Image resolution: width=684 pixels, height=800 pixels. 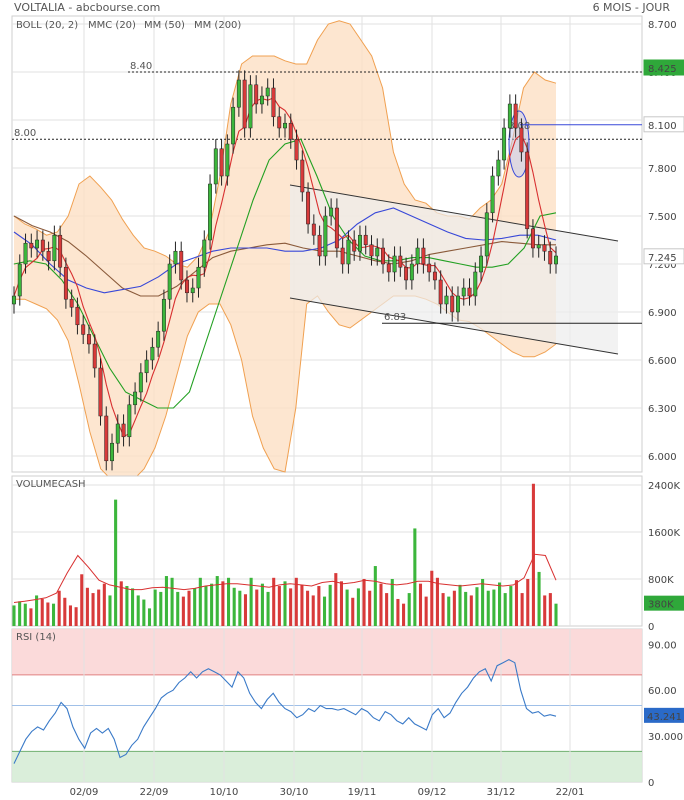 What do you see at coordinates (285, 578) in the screenshot?
I see `volume-ma-line` at bounding box center [285, 578].